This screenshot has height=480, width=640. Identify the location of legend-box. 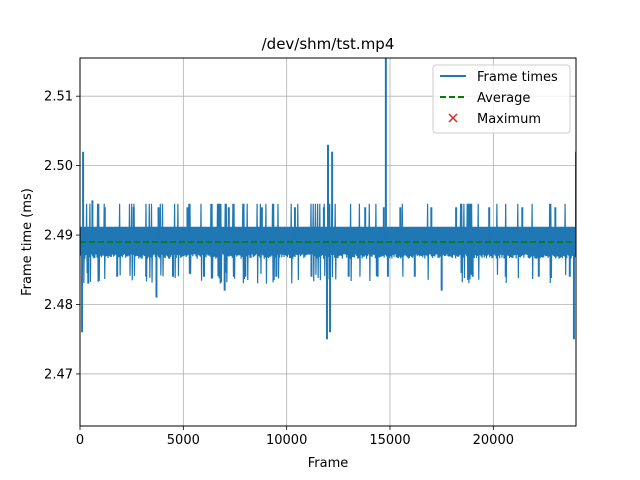
(501, 99).